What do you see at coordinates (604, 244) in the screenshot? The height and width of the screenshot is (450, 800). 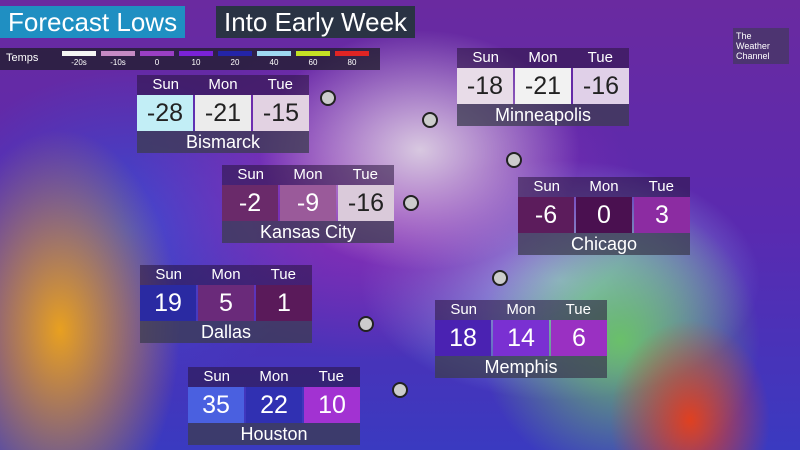 I see `city-name: Chicago` at bounding box center [604, 244].